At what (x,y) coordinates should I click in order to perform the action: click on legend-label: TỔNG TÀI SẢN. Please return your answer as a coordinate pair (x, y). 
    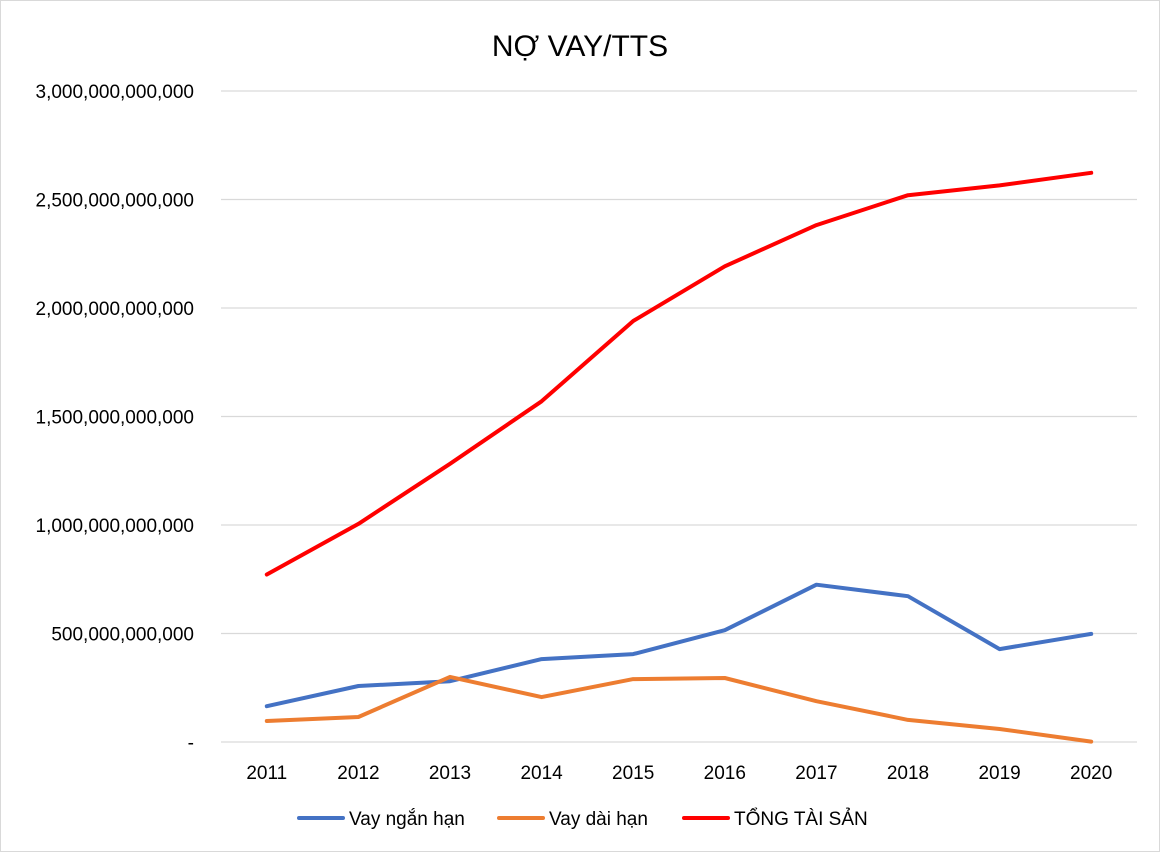
    Looking at the image, I should click on (801, 819).